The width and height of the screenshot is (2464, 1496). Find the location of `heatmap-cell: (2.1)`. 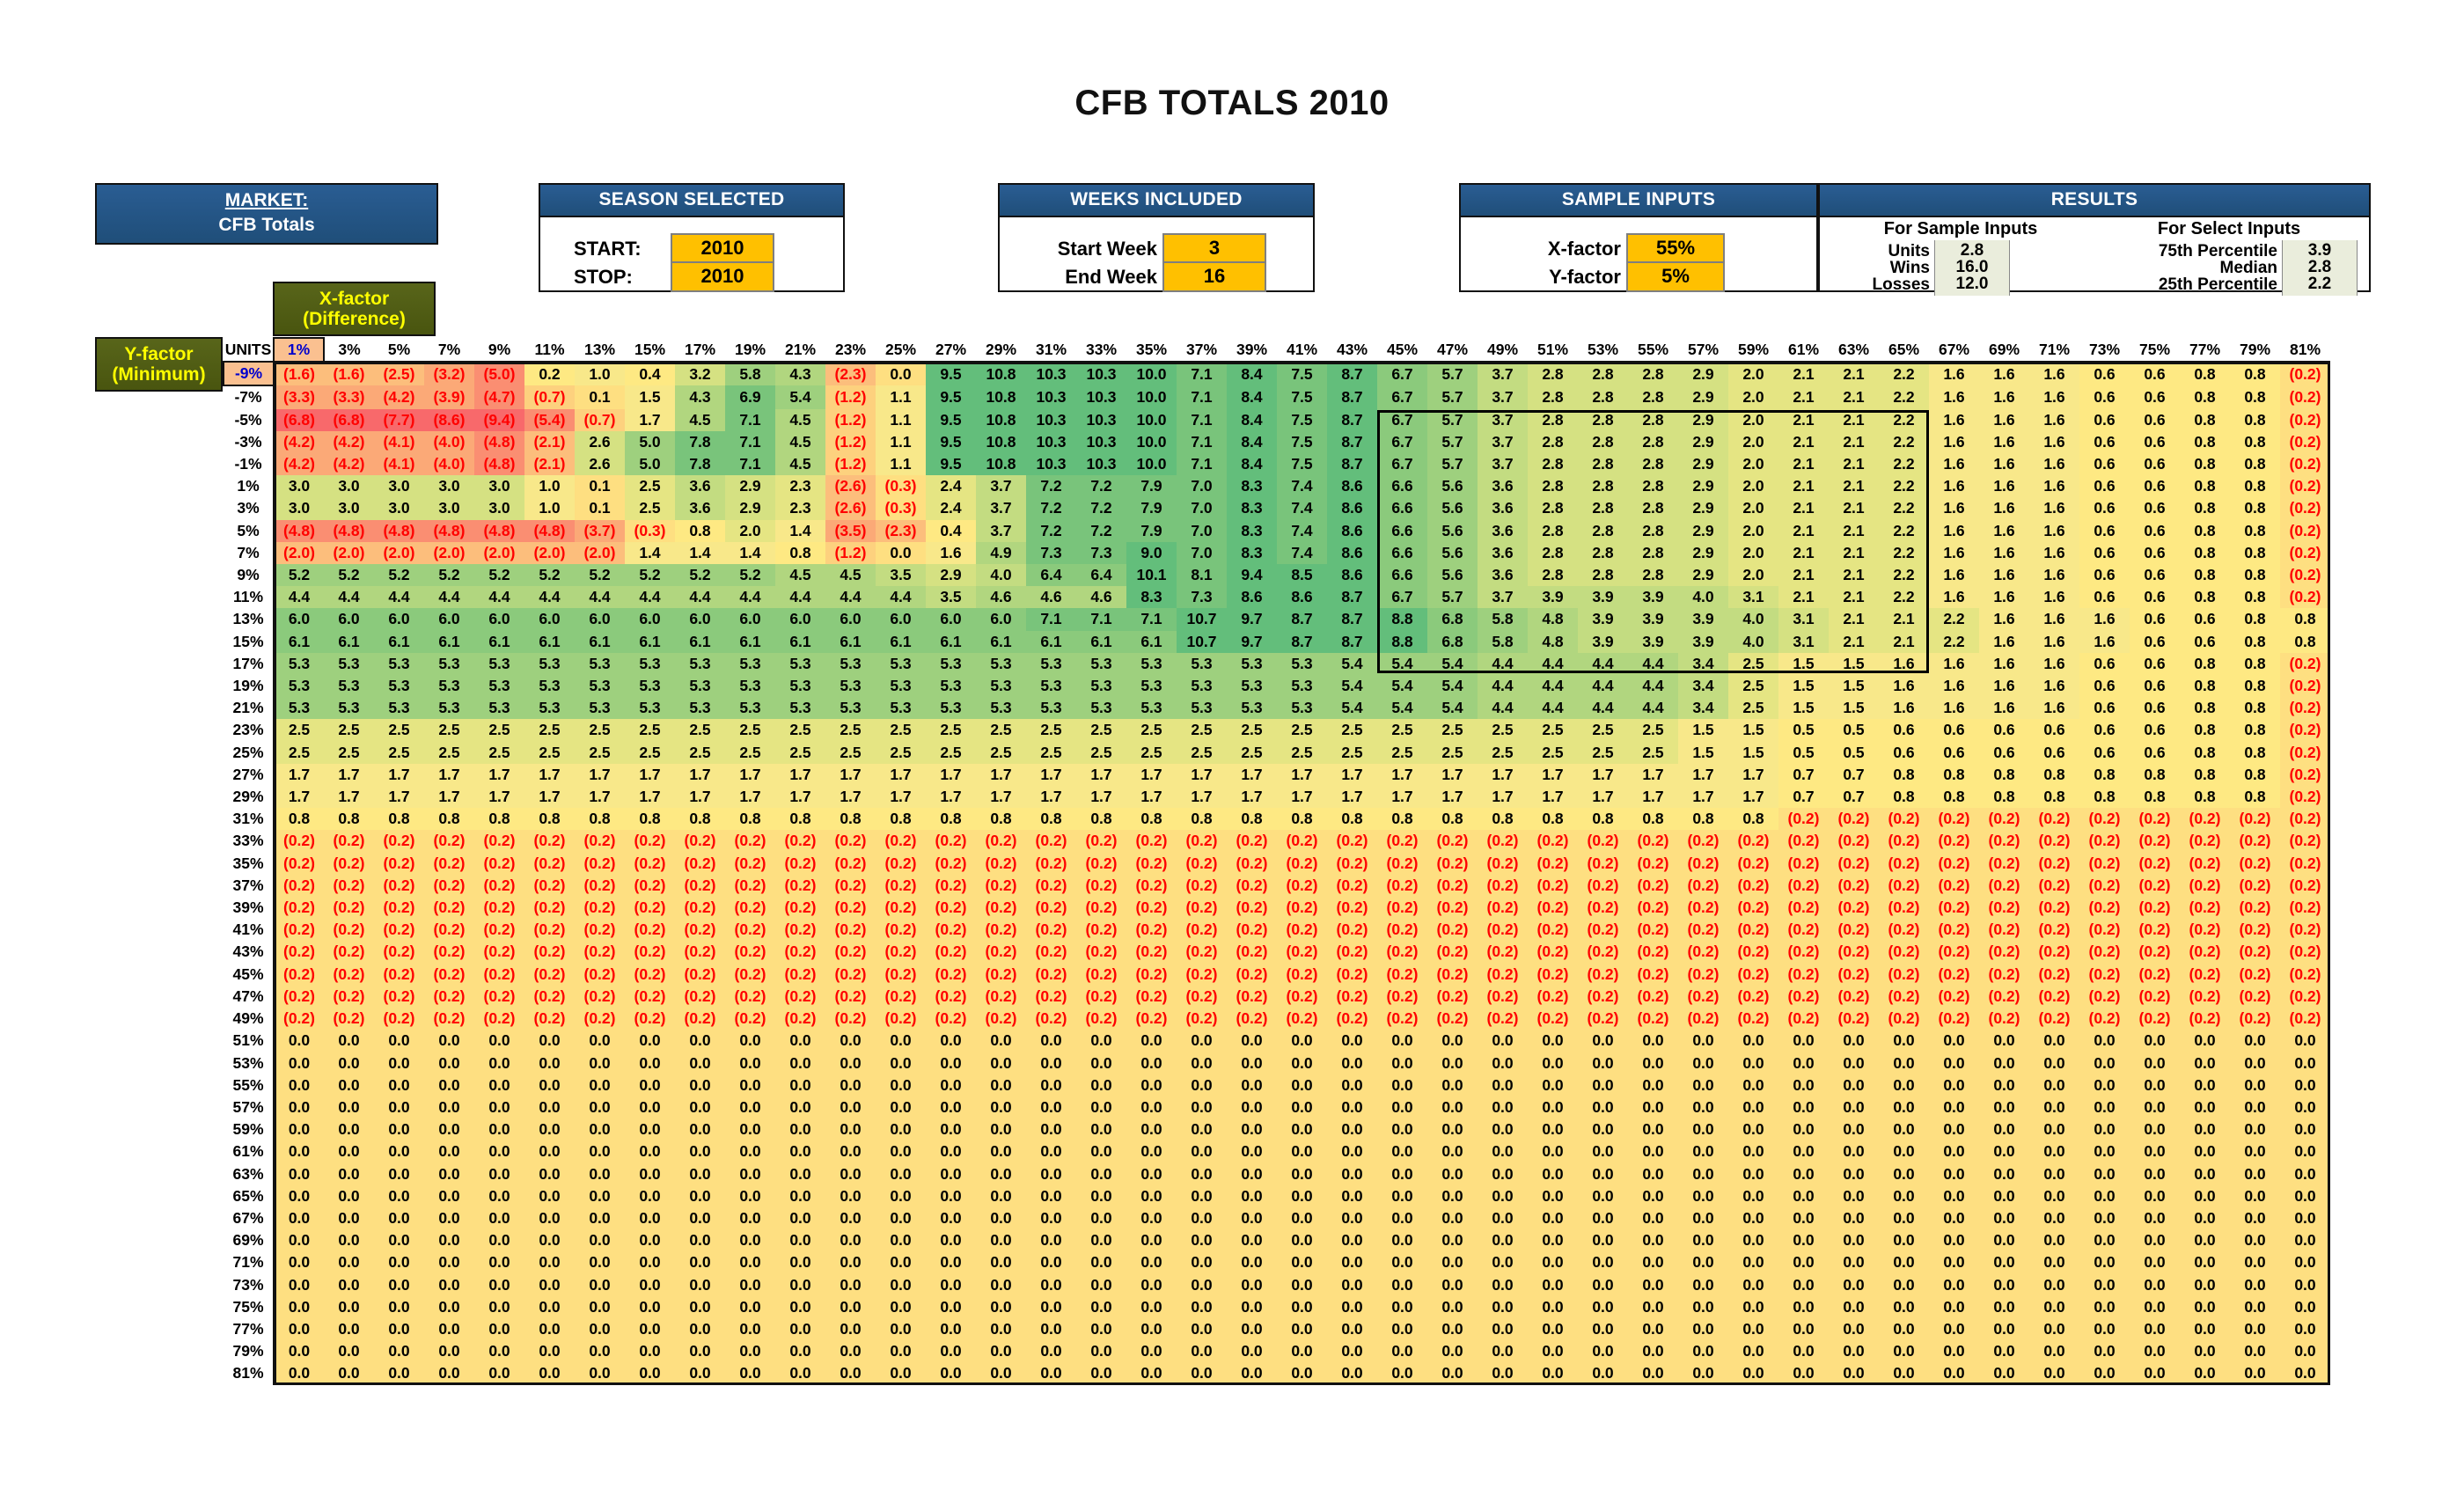

heatmap-cell: (2.1) is located at coordinates (550, 442).